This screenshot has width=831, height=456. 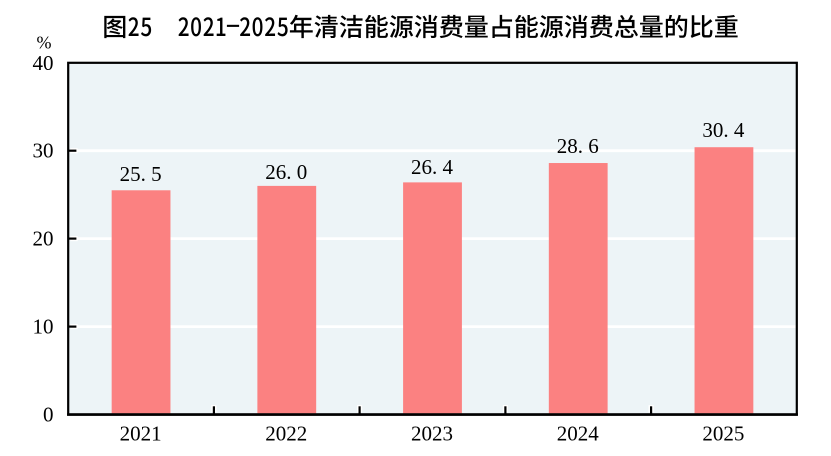 I want to click on svg-text: 40, so click(x=43, y=63).